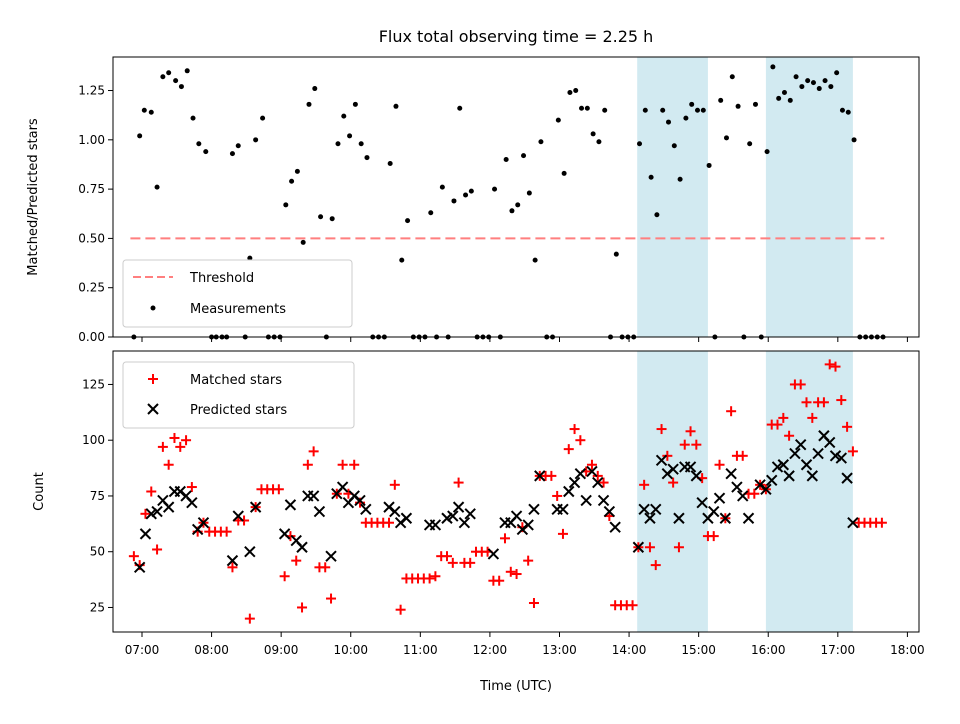  What do you see at coordinates (238, 395) in the screenshot?
I see `bottom-legend: Matched stars Predicted stars` at bounding box center [238, 395].